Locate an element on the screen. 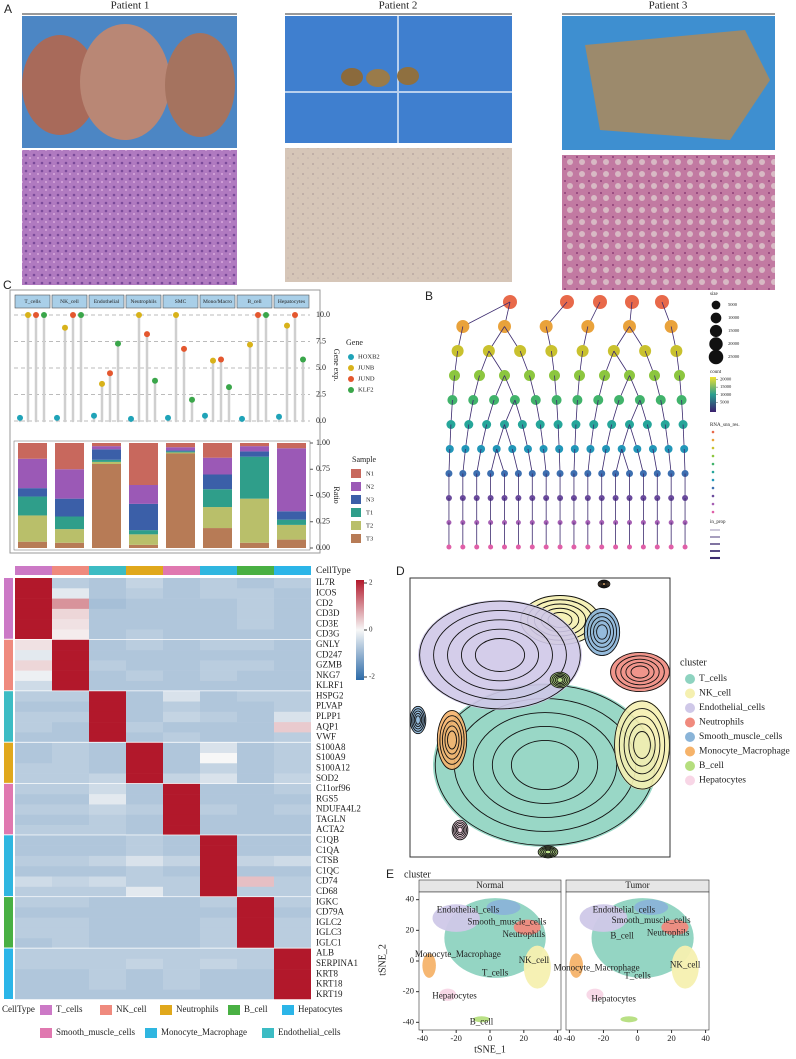 The width and height of the screenshot is (796, 1059). gene-label: C1QA is located at coordinates (328, 850).